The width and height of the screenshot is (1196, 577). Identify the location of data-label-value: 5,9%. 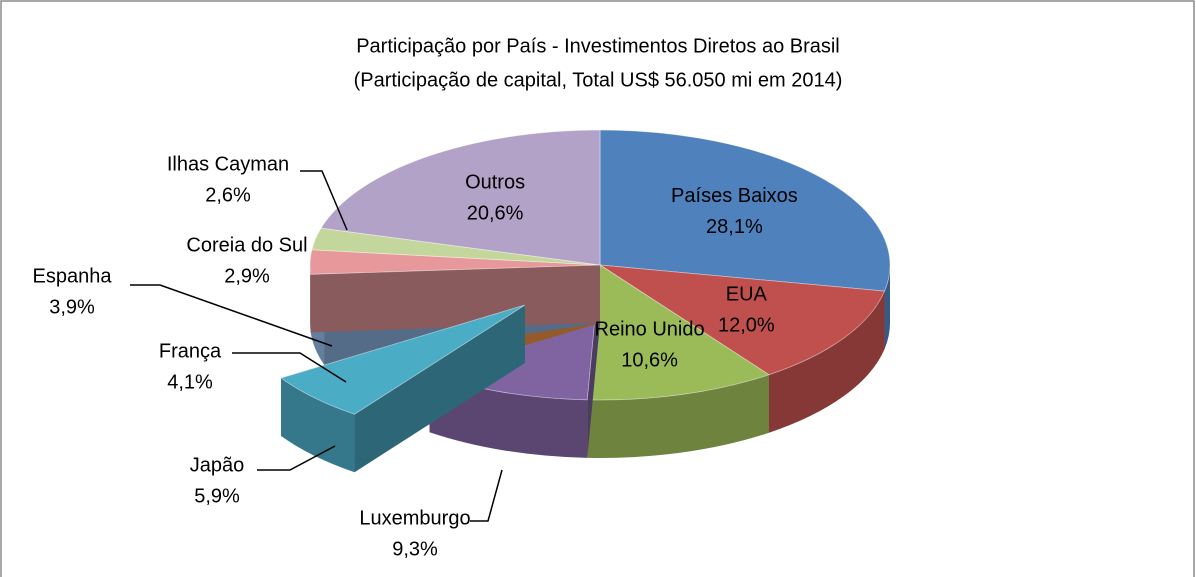
(217, 496).